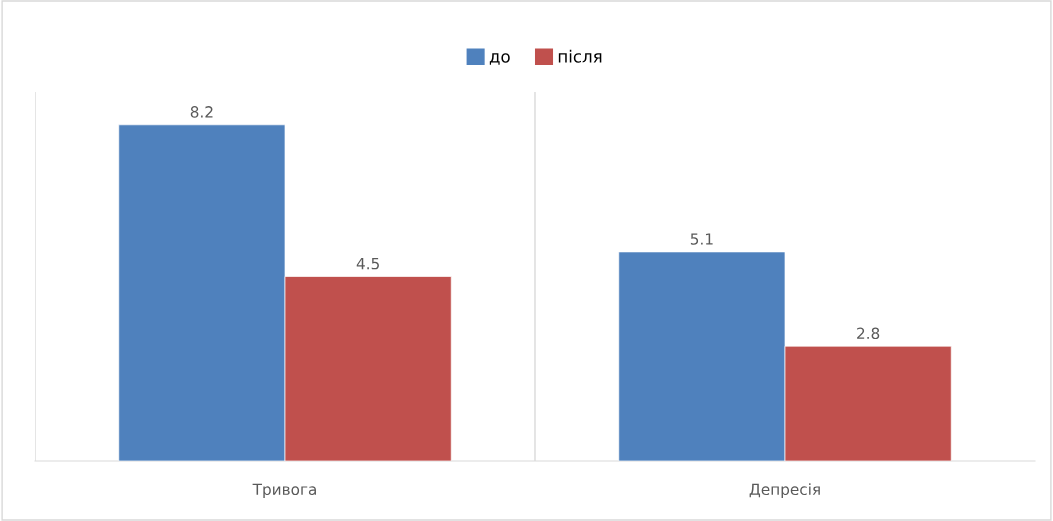  I want to click on legend-label: до, so click(499, 59).